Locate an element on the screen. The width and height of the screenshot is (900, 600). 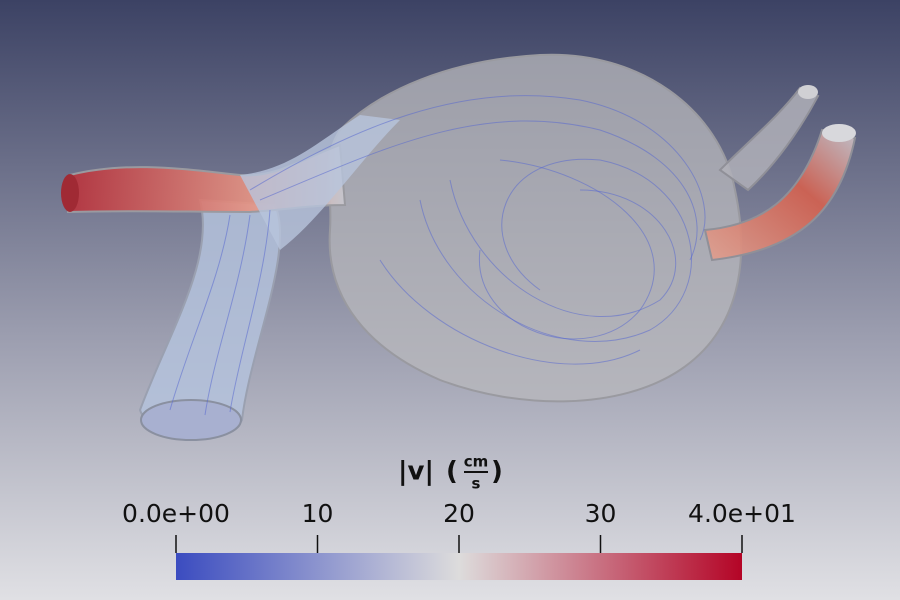
legend-paren-open: ( is located at coordinates (452, 472).